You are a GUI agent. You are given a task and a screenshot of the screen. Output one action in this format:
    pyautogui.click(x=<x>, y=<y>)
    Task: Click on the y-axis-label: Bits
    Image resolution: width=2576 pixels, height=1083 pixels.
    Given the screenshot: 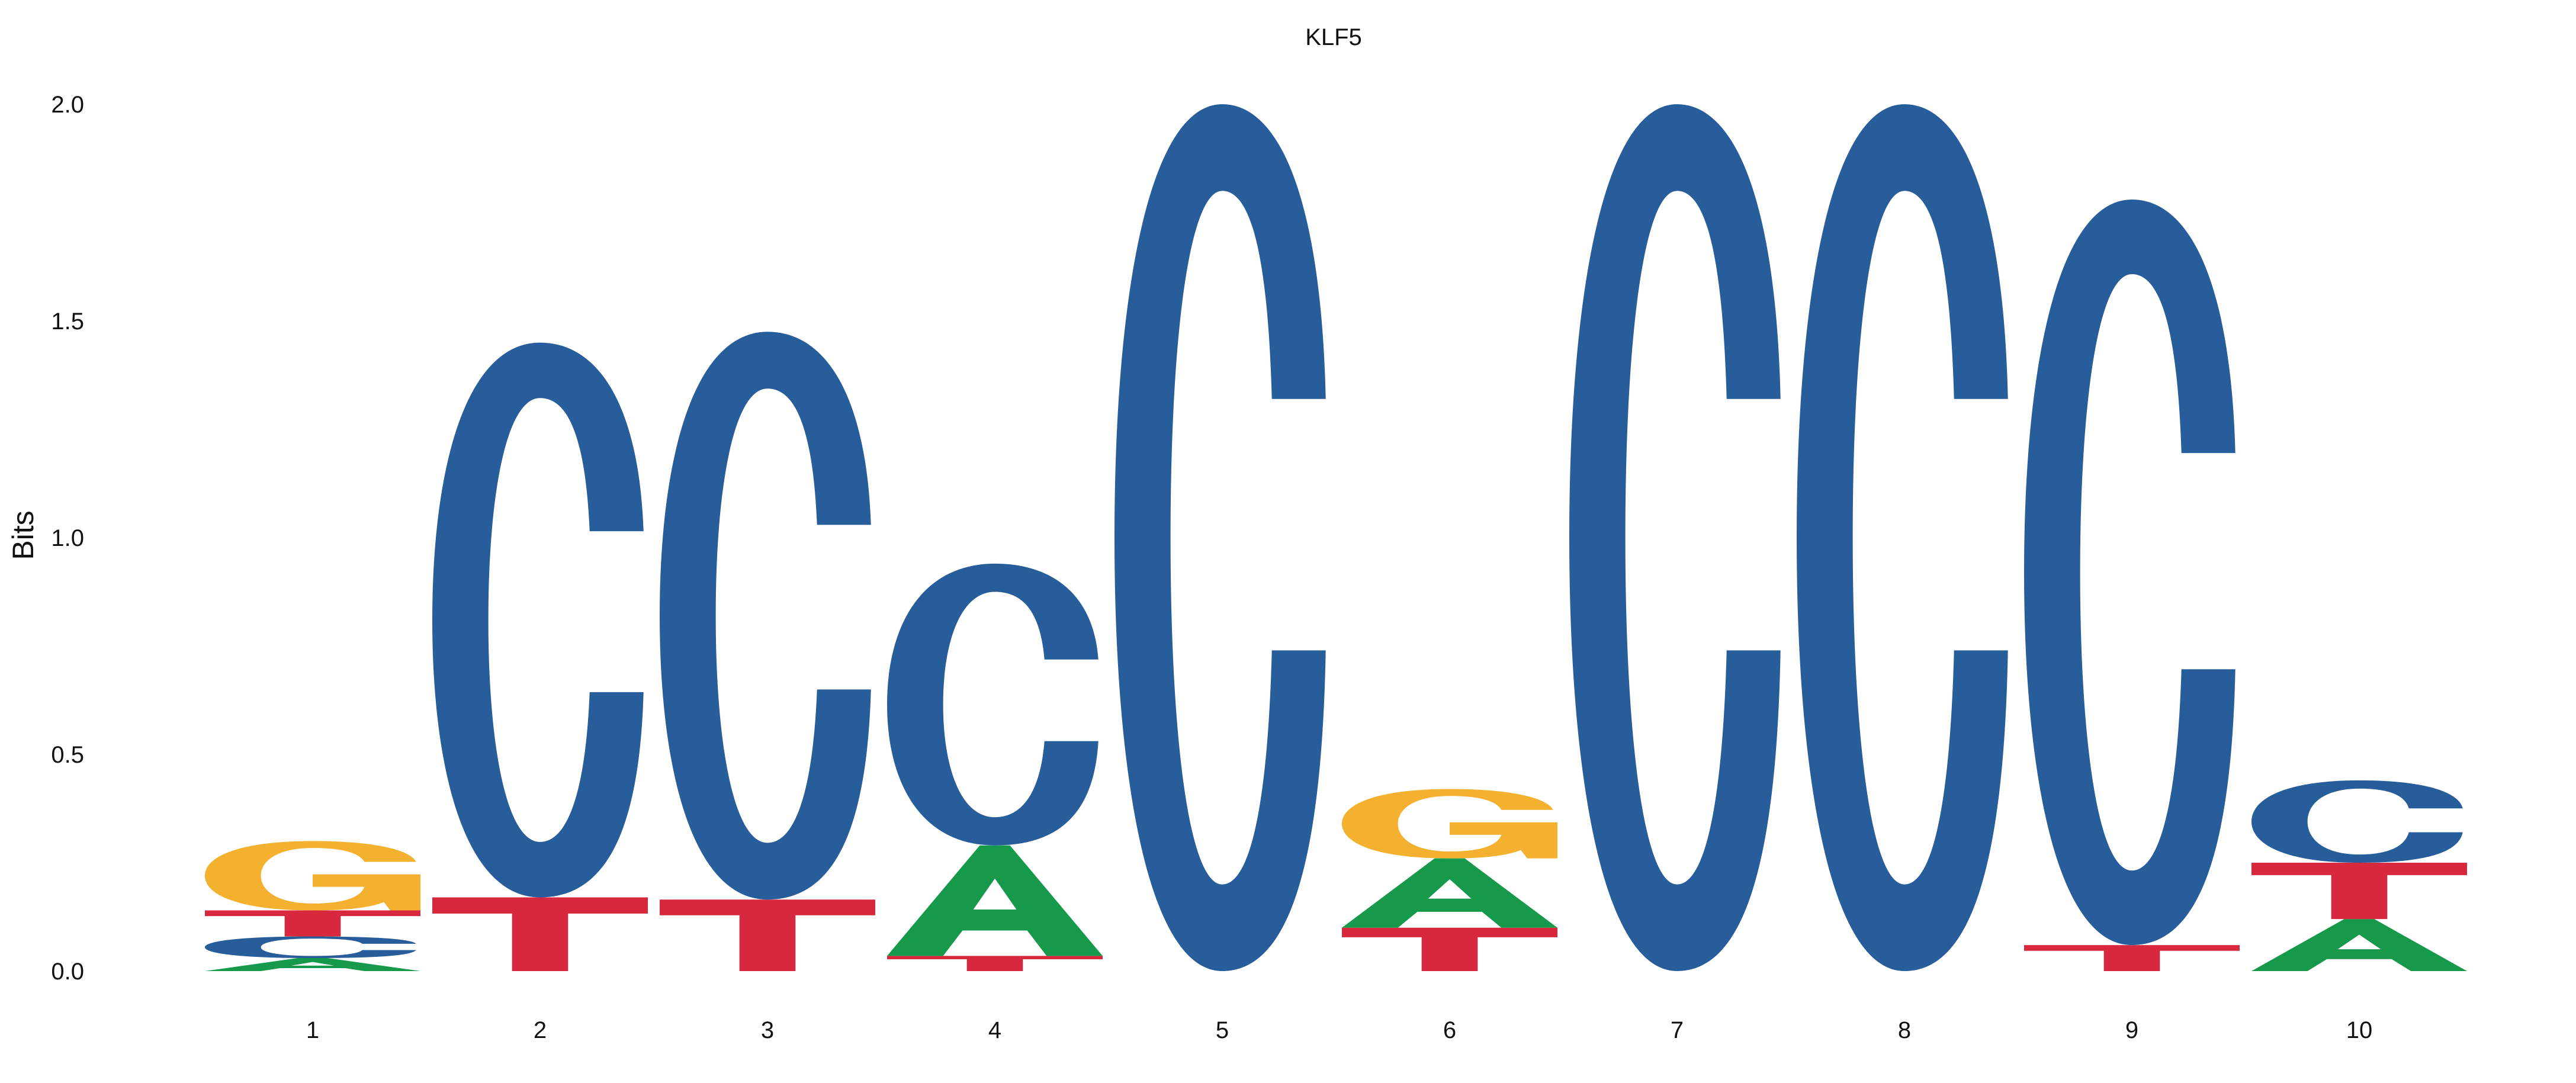 What is the action you would take?
    pyautogui.click(x=23, y=535)
    